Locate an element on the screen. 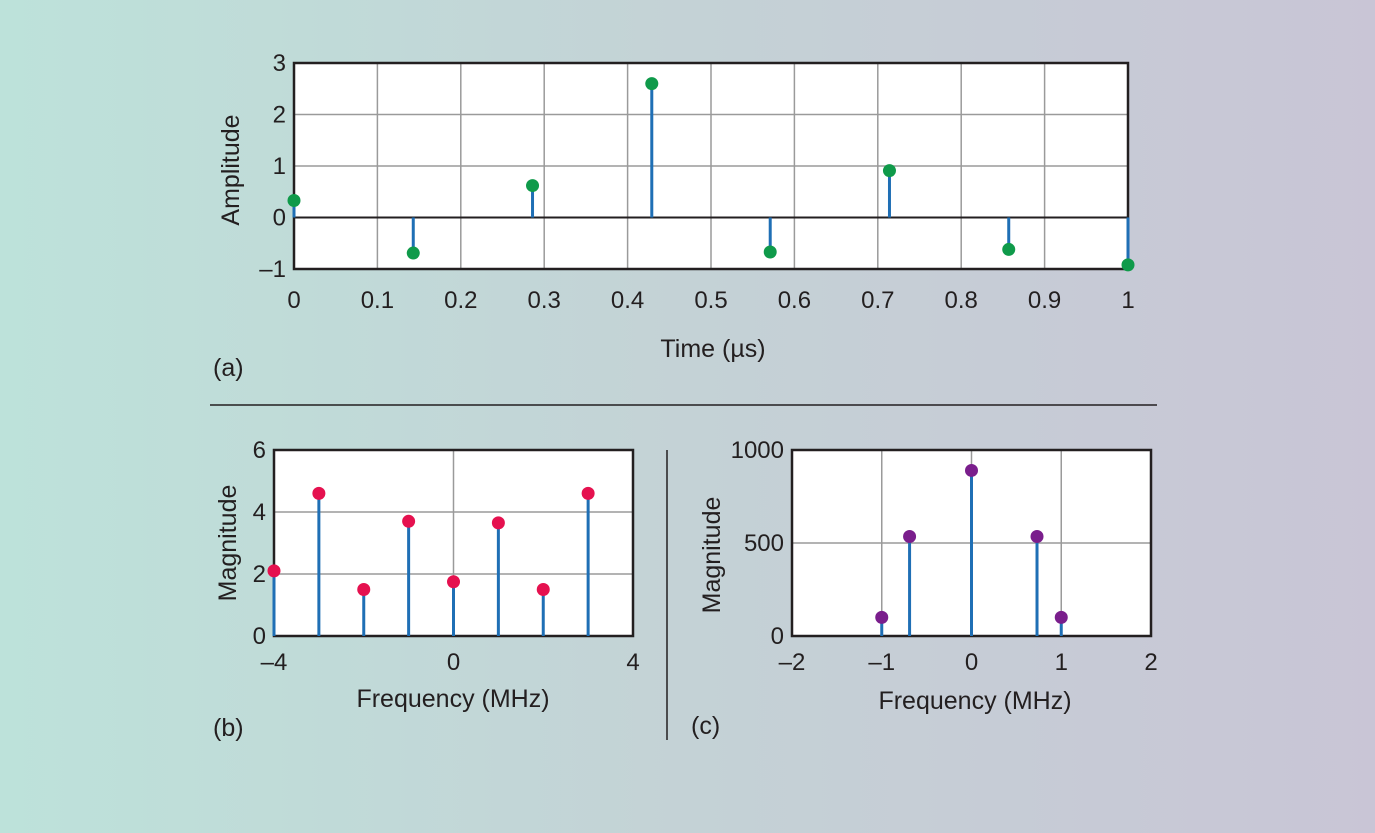 The image size is (1375, 833). x-tick-label: –2 is located at coordinates (792, 662).